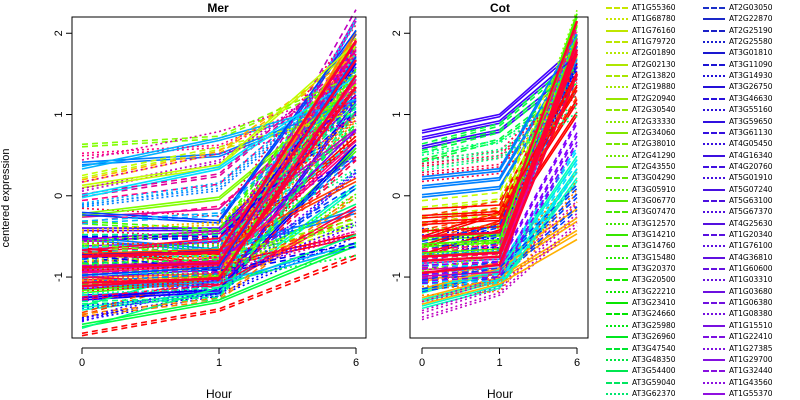 This screenshot has height=400, width=800. Describe the element at coordinates (751, 18) in the screenshot. I see `legend-item: AT2G22870` at that location.